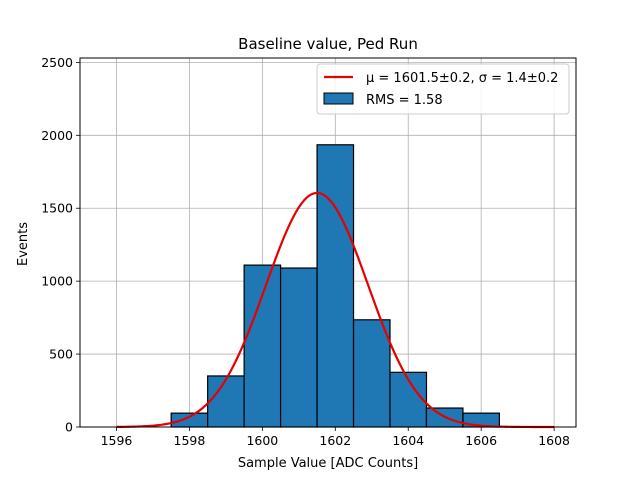 This screenshot has height=480, width=640. Describe the element at coordinates (338, 98) in the screenshot. I see `legend-hist-swatch` at that location.